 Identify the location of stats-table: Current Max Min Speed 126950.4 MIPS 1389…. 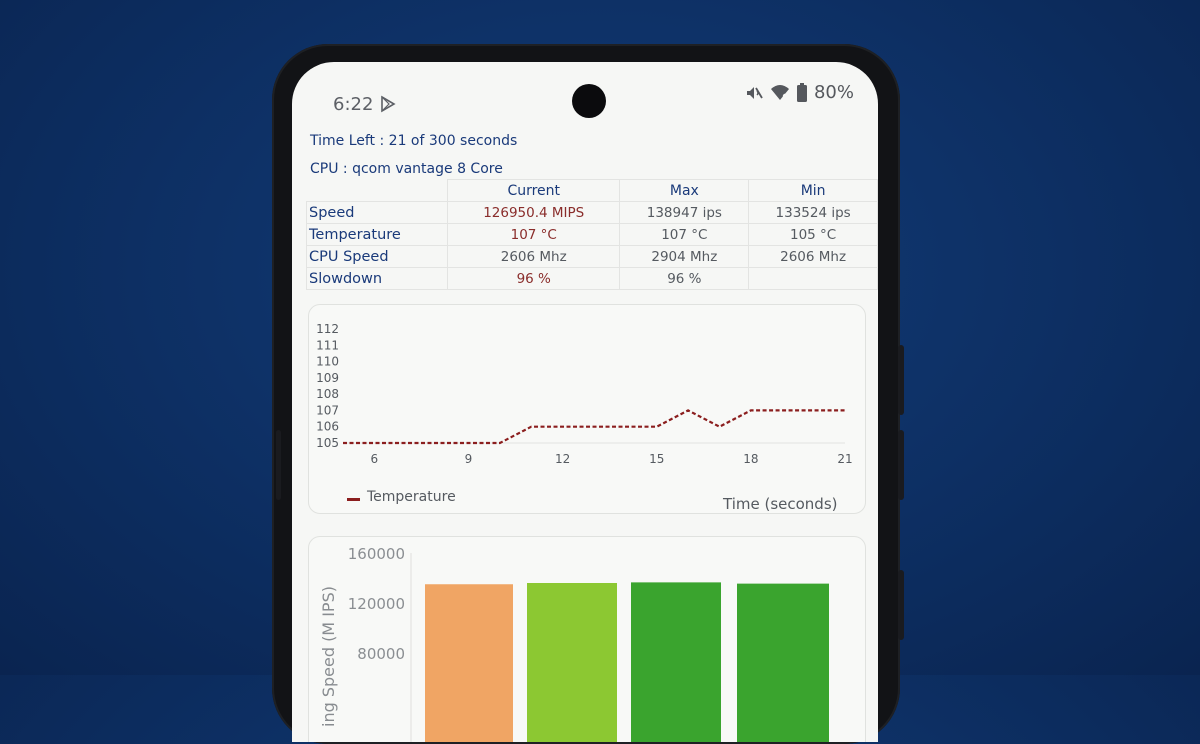
(592, 234).